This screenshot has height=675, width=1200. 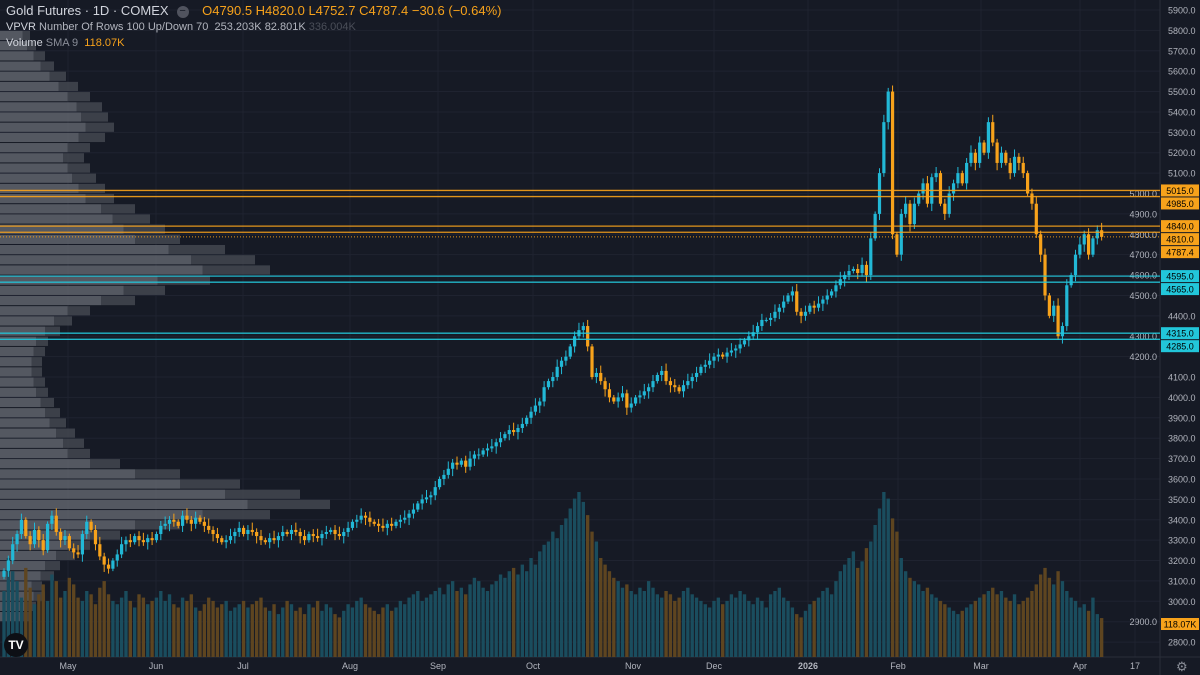 What do you see at coordinates (1143, 214) in the screenshot?
I see `y-tick-label: 4900.0` at bounding box center [1143, 214].